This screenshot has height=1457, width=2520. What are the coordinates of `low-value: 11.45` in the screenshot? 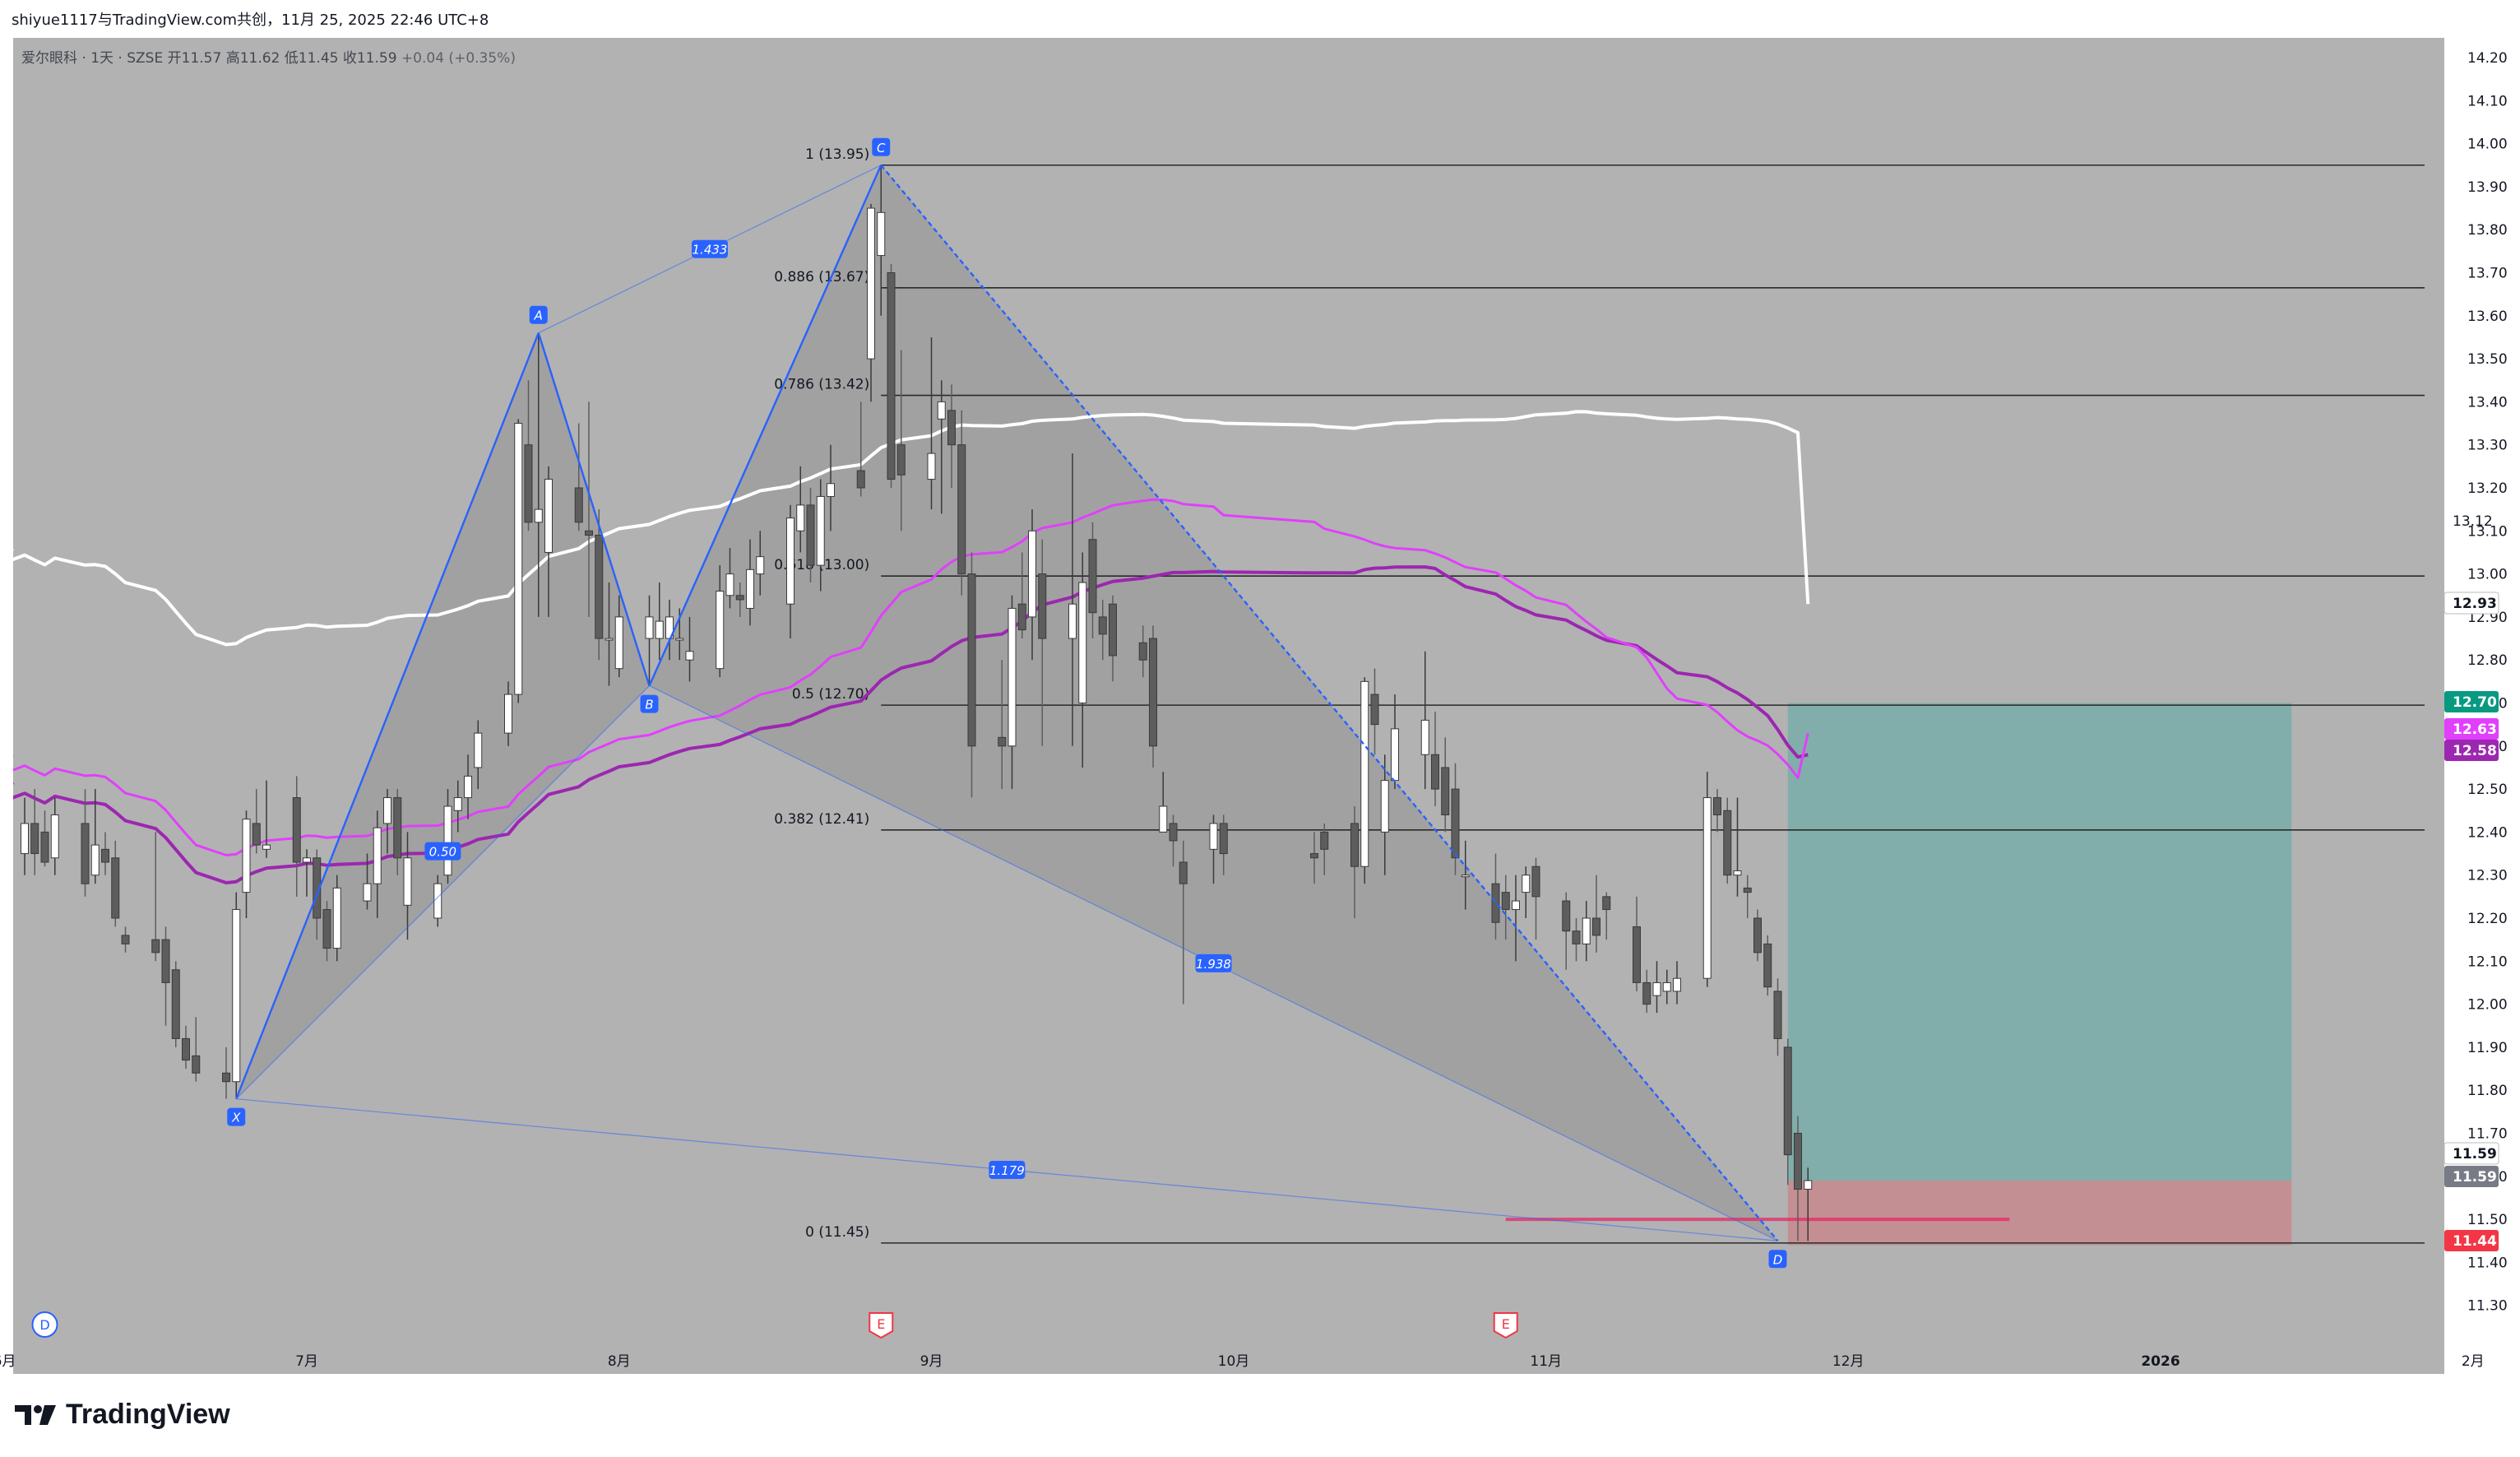 It's located at (318, 58).